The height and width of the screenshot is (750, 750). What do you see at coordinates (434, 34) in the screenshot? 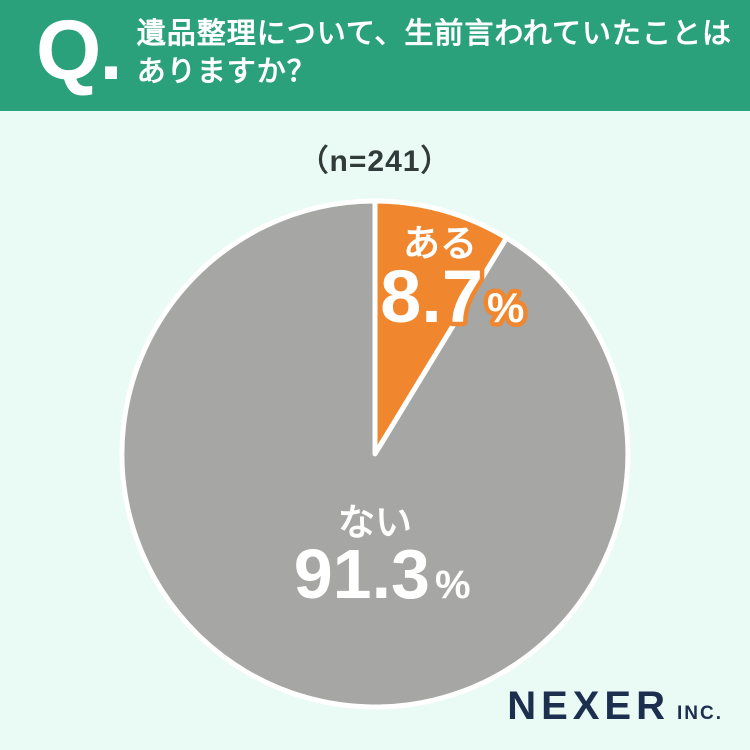
I see `question-line-1: 遺品整理について、生前言われていたことは` at bounding box center [434, 34].